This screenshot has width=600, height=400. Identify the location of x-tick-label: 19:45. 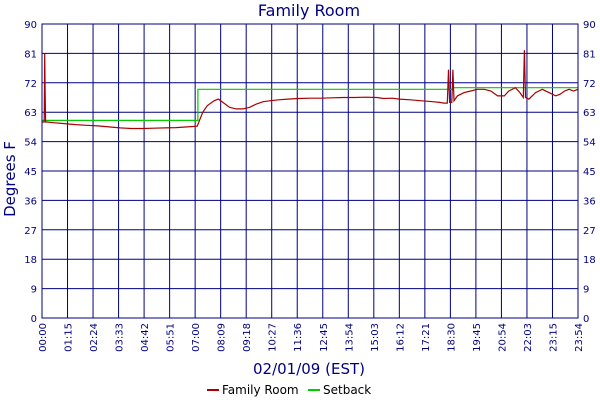
(477, 337).